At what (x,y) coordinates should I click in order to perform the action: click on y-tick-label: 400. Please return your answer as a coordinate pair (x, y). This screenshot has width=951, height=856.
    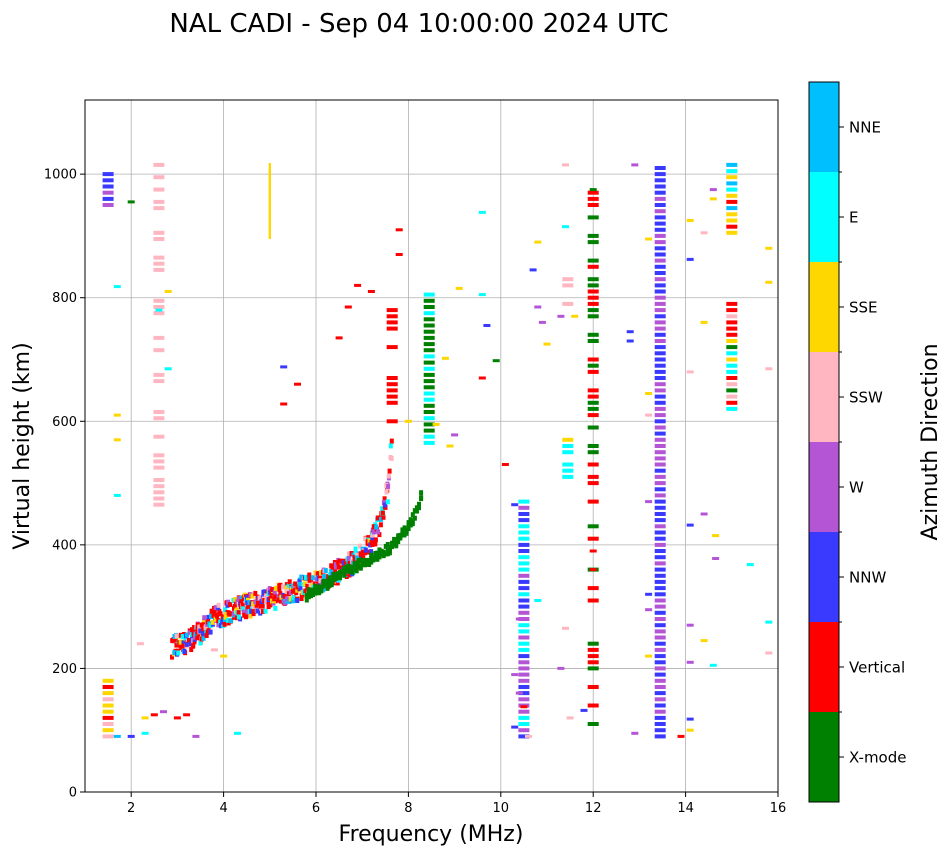
    Looking at the image, I should click on (64, 545).